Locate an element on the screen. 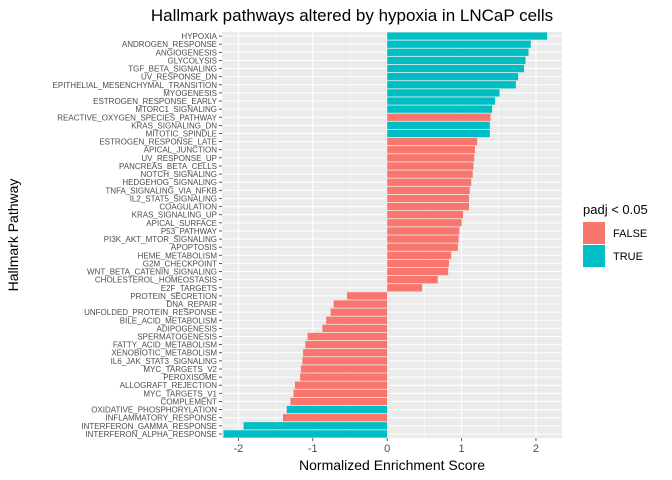 The image size is (672, 480). bar-uv-response-dn is located at coordinates (453, 77).